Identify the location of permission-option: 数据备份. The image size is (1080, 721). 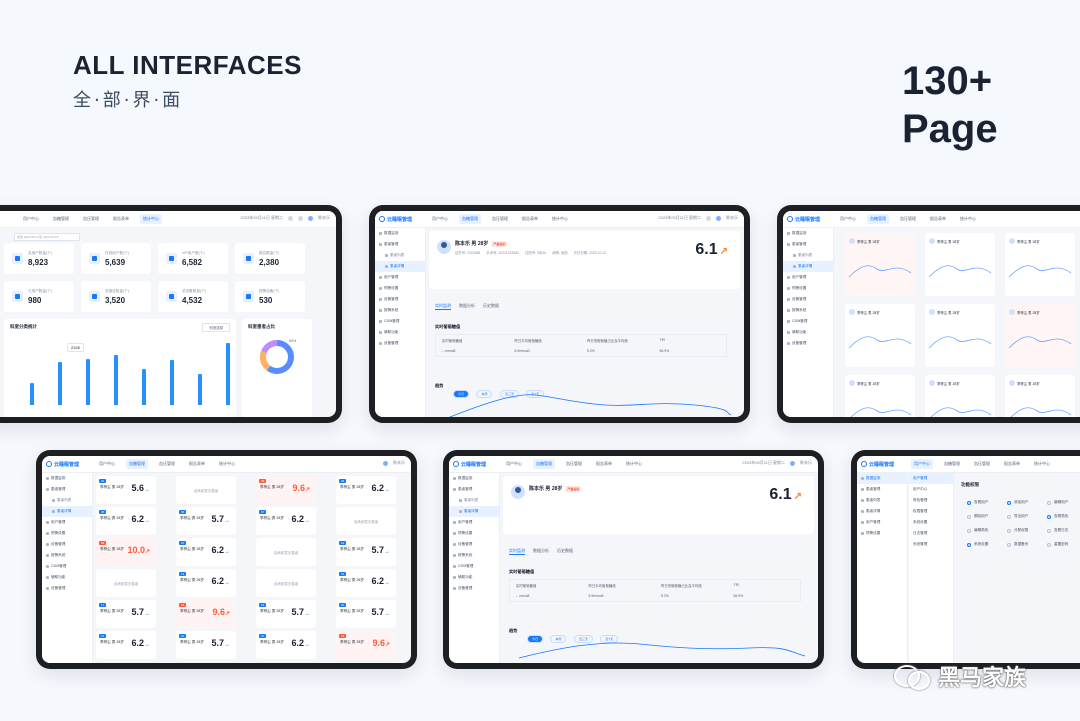
(1017, 544).